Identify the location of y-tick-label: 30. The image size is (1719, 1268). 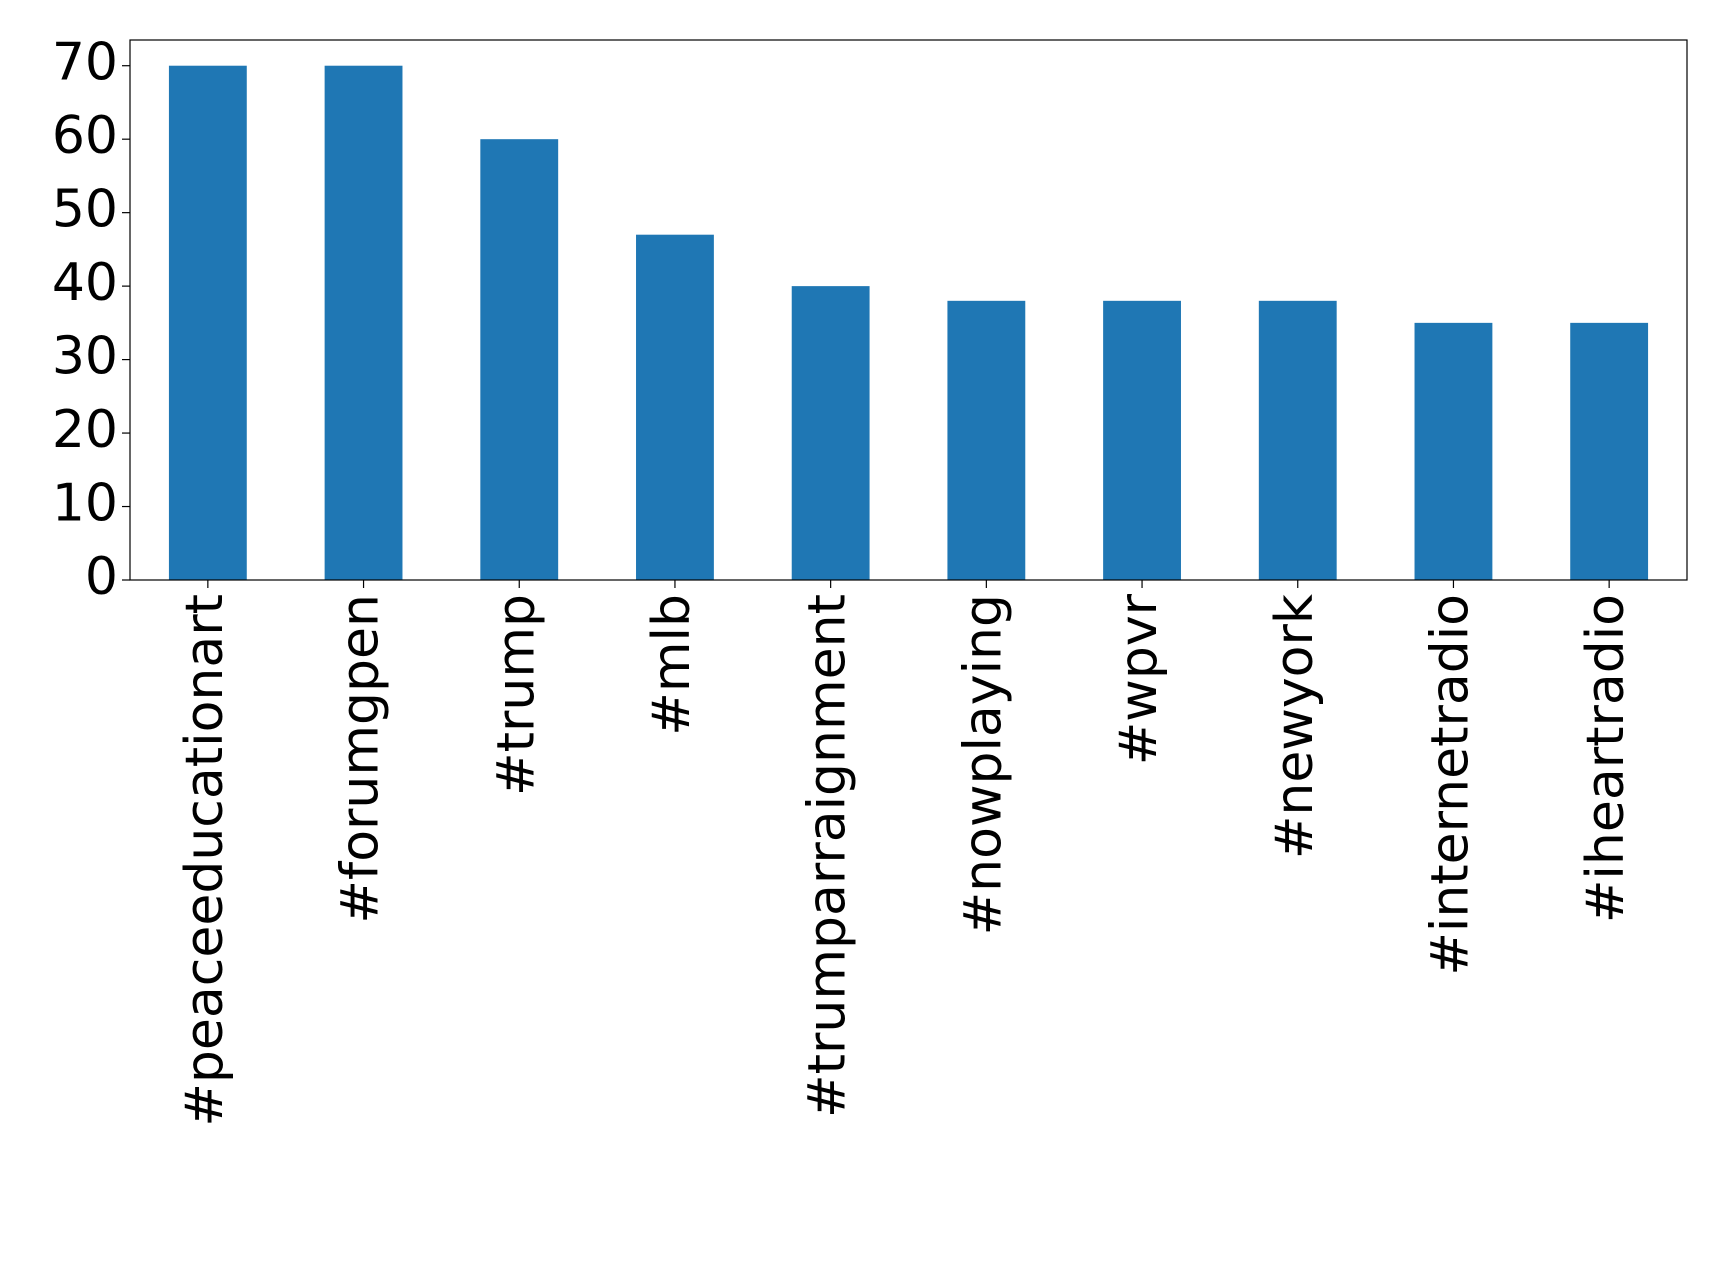
(85, 357).